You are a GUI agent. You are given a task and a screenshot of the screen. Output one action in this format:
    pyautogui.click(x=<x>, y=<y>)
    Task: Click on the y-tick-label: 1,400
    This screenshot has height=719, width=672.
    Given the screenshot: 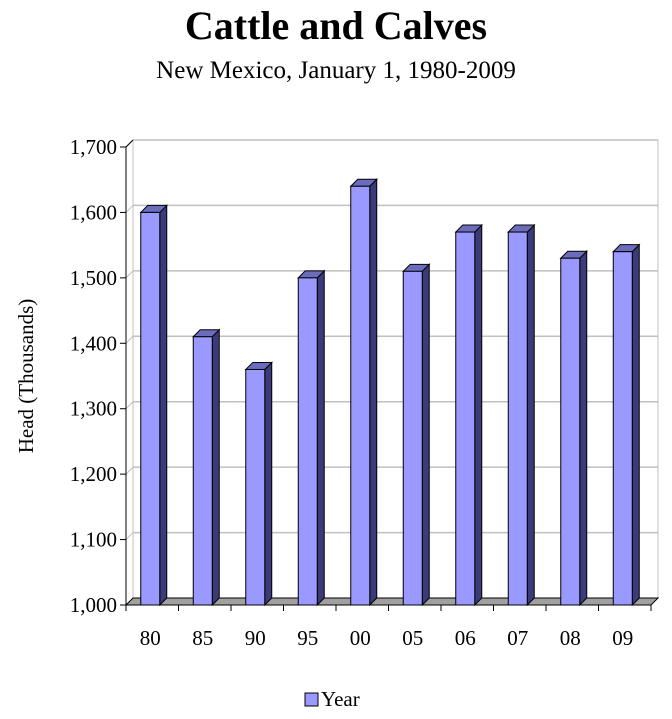 What is the action you would take?
    pyautogui.click(x=93, y=343)
    